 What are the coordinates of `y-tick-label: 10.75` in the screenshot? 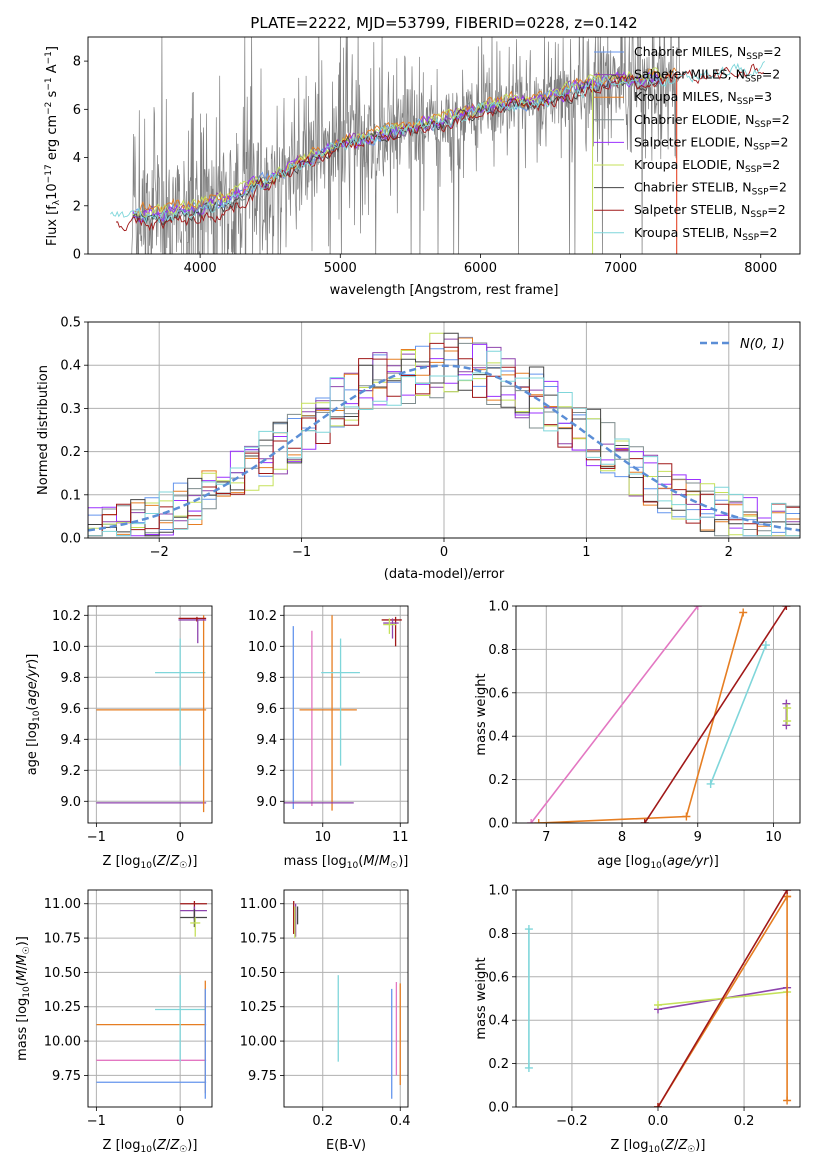 It's located at (62, 939).